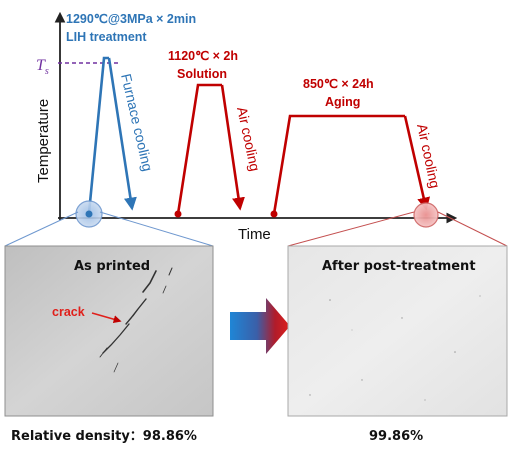 This screenshot has width=514, height=450. What do you see at coordinates (260, 326) in the screenshot?
I see `transition-arrow` at bounding box center [260, 326].